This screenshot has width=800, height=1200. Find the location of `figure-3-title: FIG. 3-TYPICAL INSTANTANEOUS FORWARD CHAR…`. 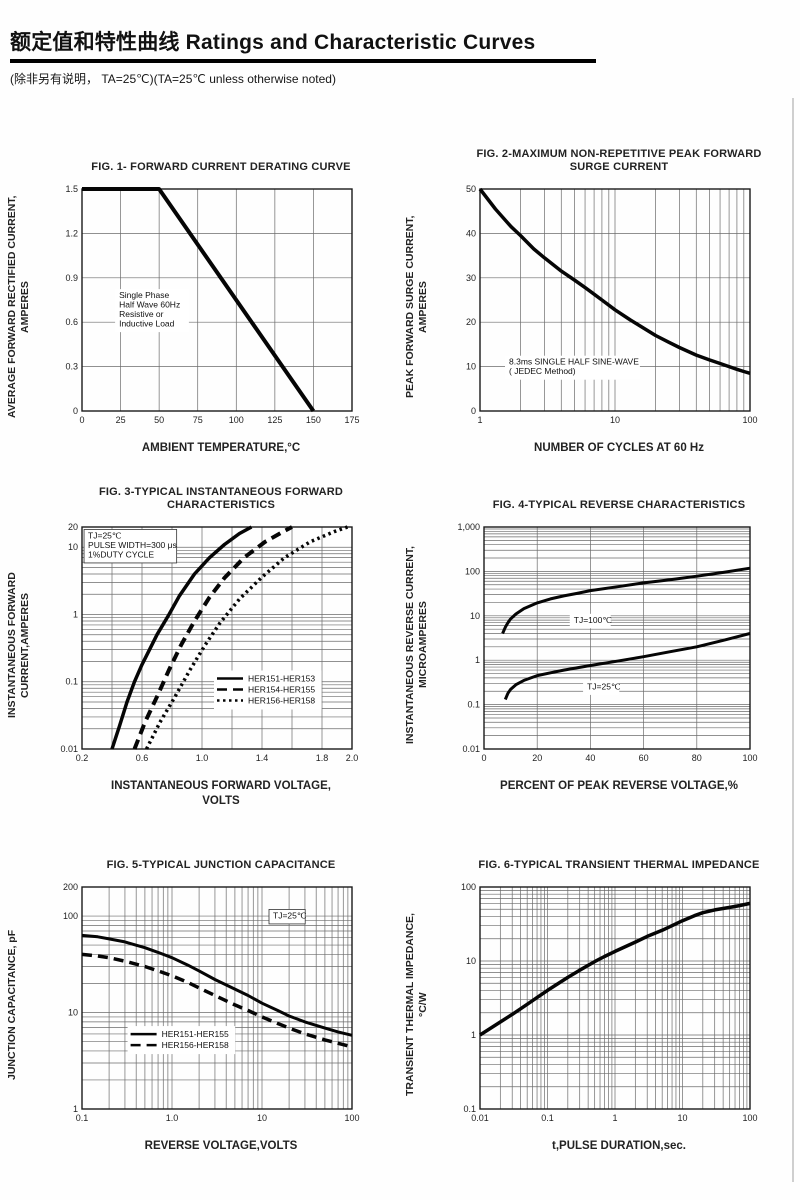

figure-3-title: FIG. 3-TYPICAL INSTANTANEOUS FORWARD CHAR… is located at coordinates (221, 498).